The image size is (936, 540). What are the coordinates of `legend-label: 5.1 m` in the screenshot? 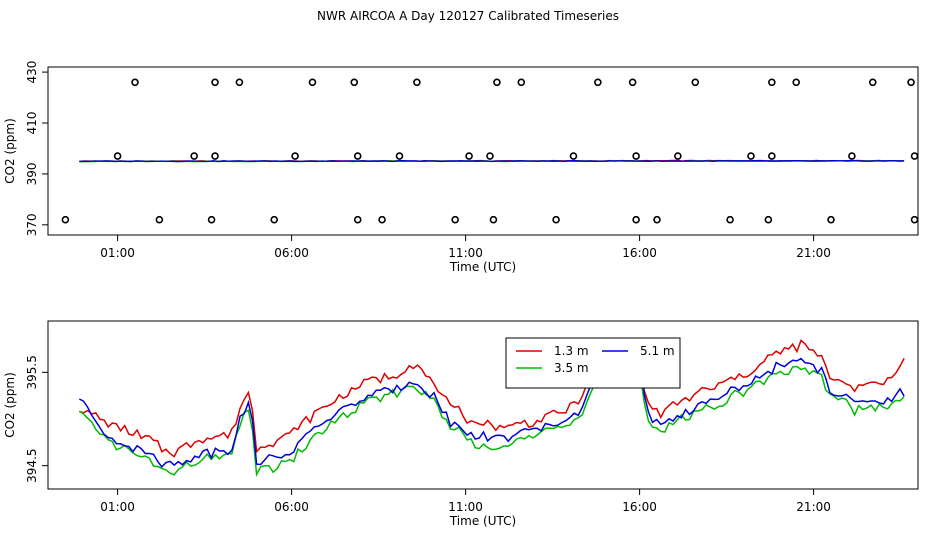 It's located at (657, 351).